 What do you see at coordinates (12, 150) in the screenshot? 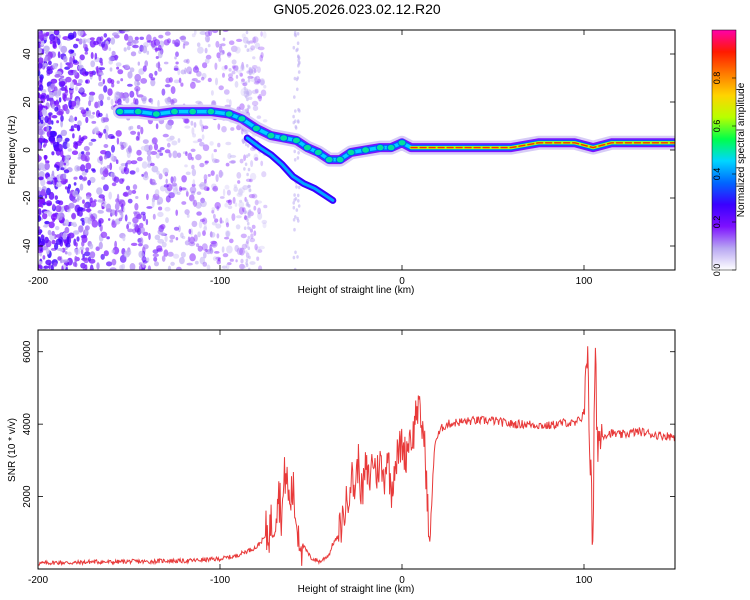
I see `spectrogram-y-label: Frequency (Hz)` at bounding box center [12, 150].